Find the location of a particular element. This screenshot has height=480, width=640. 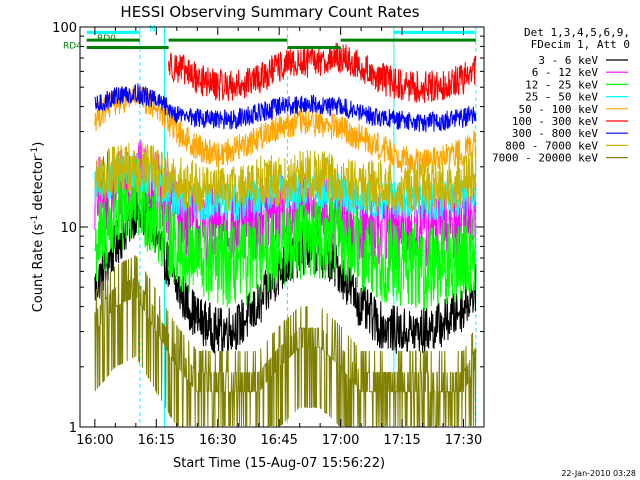

legend-label-6: 300 - 800 keV is located at coordinates (555, 133).